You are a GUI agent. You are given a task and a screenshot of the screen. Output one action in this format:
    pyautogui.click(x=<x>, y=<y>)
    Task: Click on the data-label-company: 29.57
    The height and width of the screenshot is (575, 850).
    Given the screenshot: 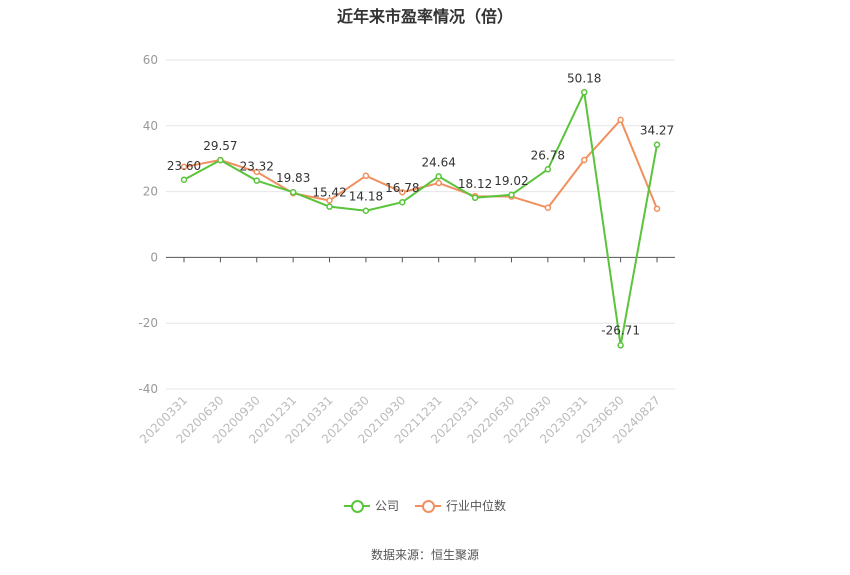 What is the action you would take?
    pyautogui.click(x=220, y=146)
    